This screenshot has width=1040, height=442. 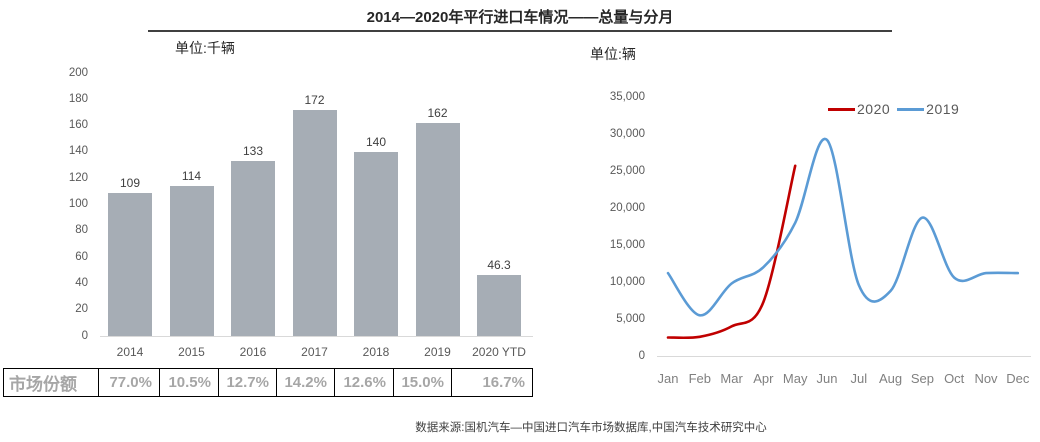 I want to click on legend-swatch-2020, so click(x=841, y=109).